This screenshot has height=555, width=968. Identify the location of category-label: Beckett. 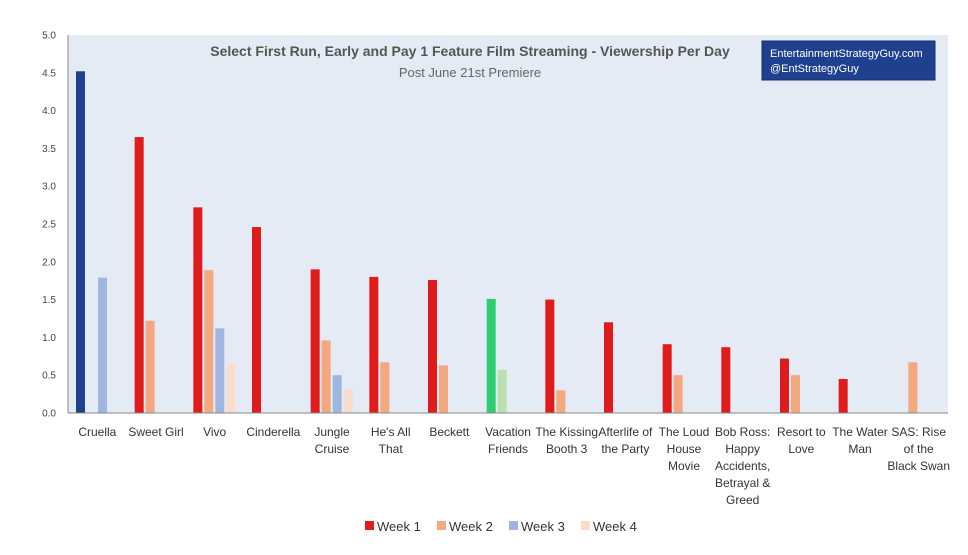
(449, 432).